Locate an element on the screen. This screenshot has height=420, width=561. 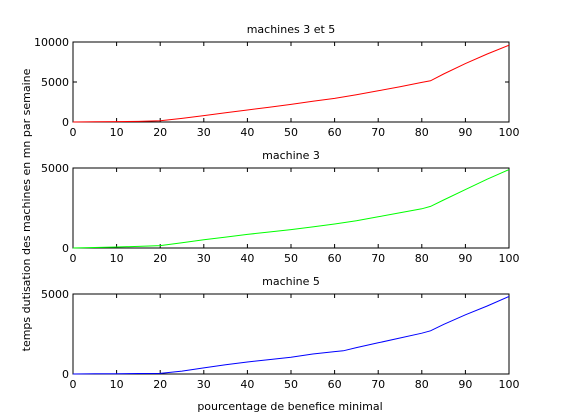
subplot-title: machine 5 is located at coordinates (291, 281).